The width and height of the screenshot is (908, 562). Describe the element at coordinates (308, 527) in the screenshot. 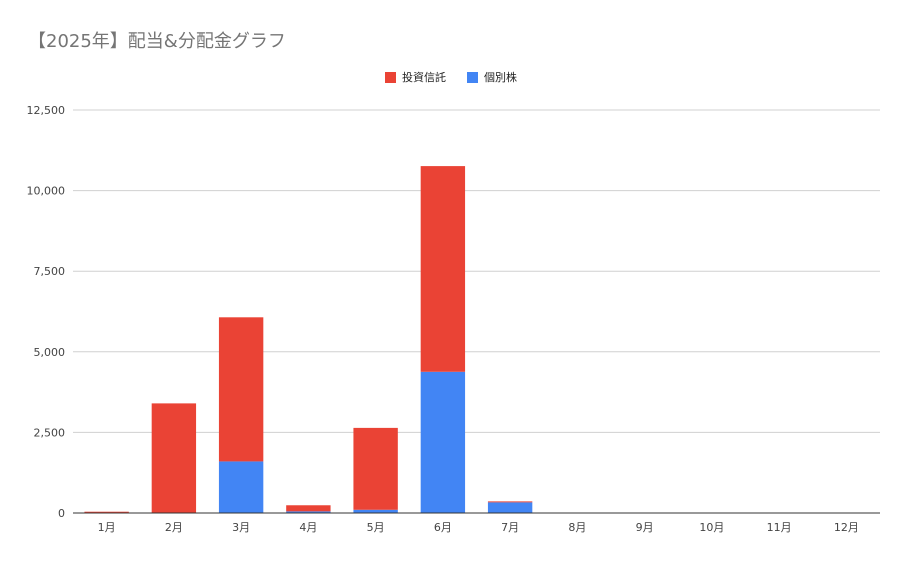

I see `x-tick-label: 4月` at that location.